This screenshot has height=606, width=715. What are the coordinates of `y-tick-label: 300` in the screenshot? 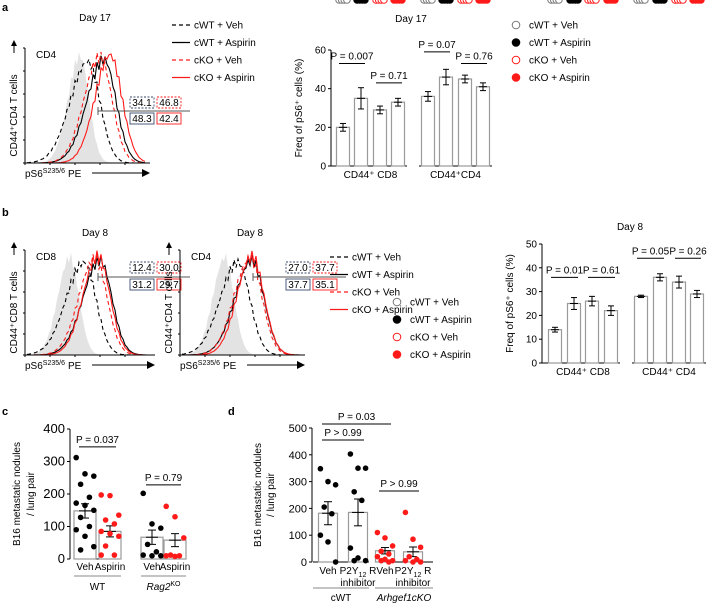 It's located at (54, 461).